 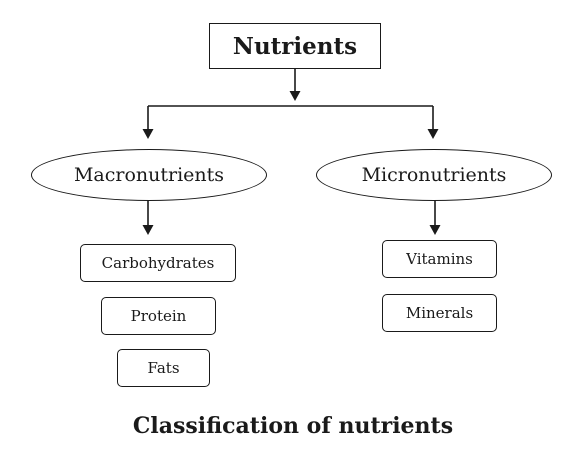 I want to click on root-node-nutrients: Nutrients, so click(x=295, y=46).